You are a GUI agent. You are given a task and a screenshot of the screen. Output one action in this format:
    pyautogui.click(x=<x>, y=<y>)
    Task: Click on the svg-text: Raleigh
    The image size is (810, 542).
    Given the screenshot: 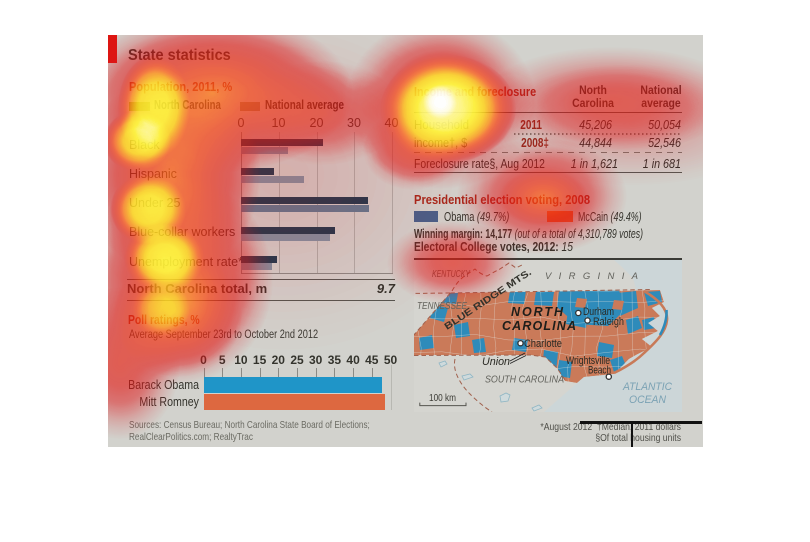 What is the action you would take?
    pyautogui.click(x=608, y=322)
    